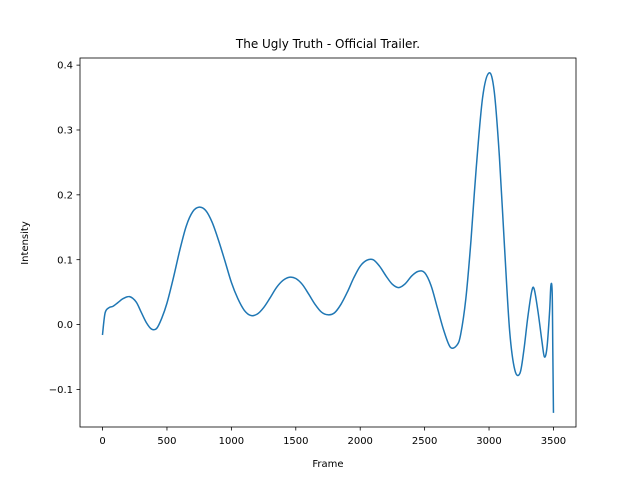  Describe the element at coordinates (166, 441) in the screenshot. I see `x-tick-label: 500` at that location.